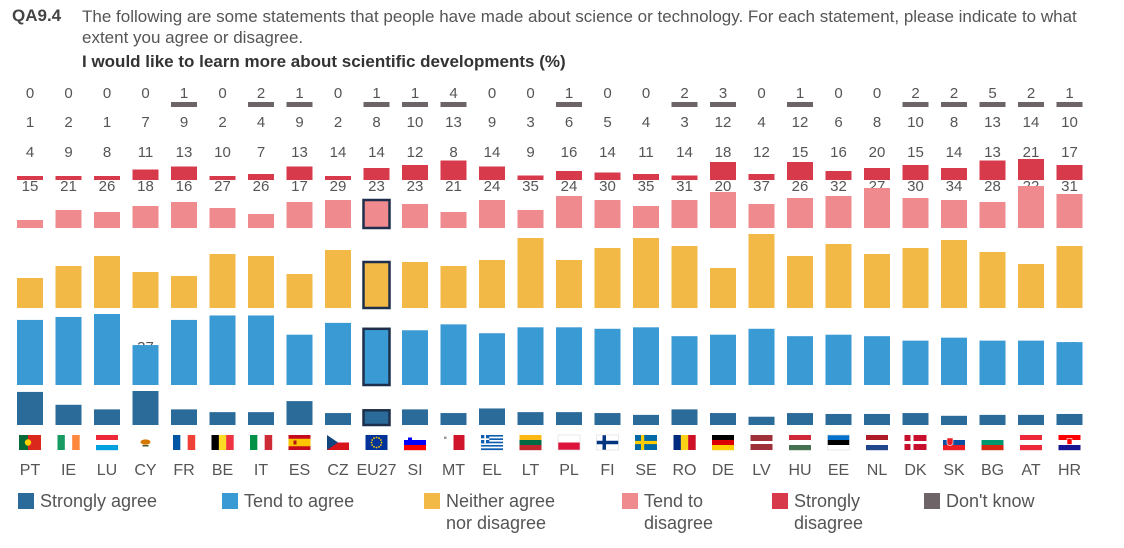 The image size is (1124, 548). I want to click on value-label-strongly-disagree-ie: 2, so click(68, 122).